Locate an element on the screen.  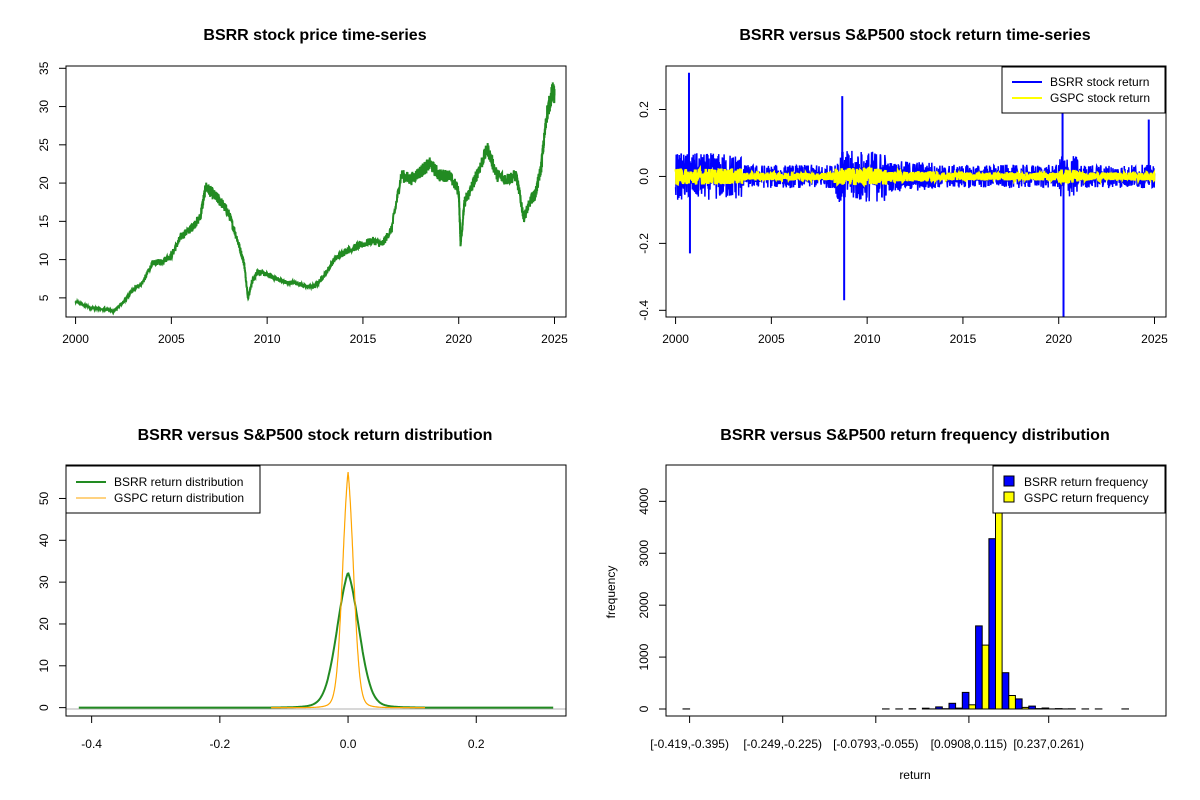
return-series is located at coordinates (915, 194).